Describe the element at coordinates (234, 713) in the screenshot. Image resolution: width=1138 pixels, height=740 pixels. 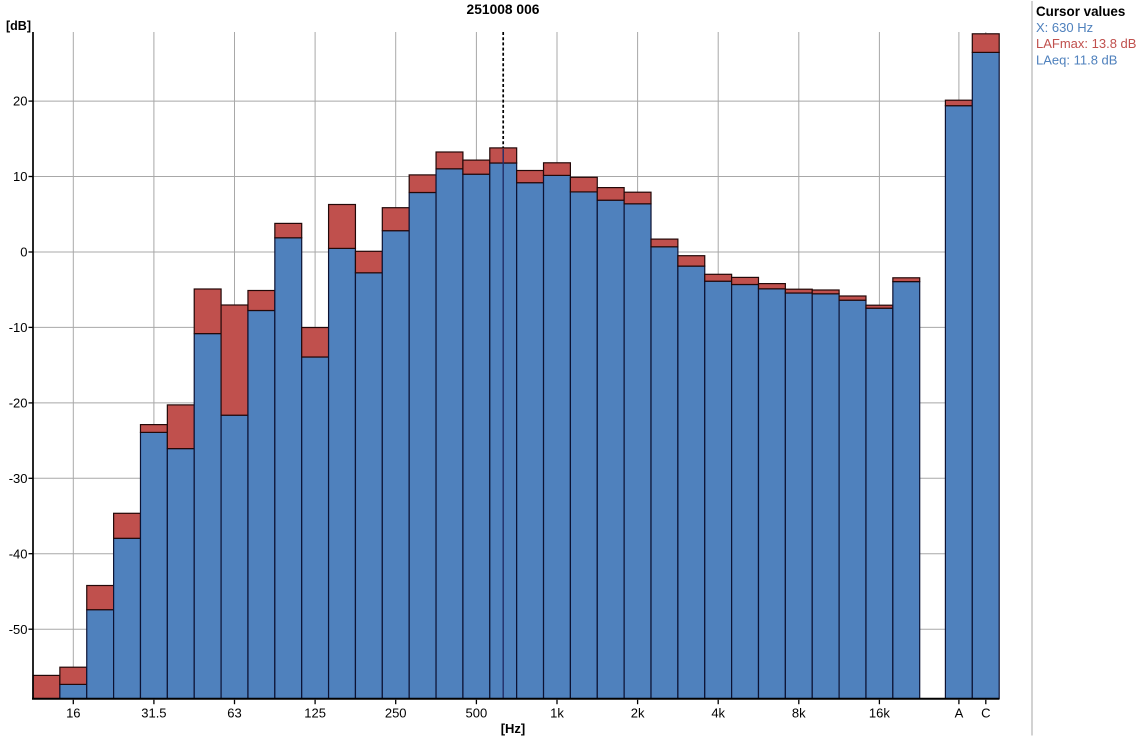
I see `svg-text: 63` at that location.